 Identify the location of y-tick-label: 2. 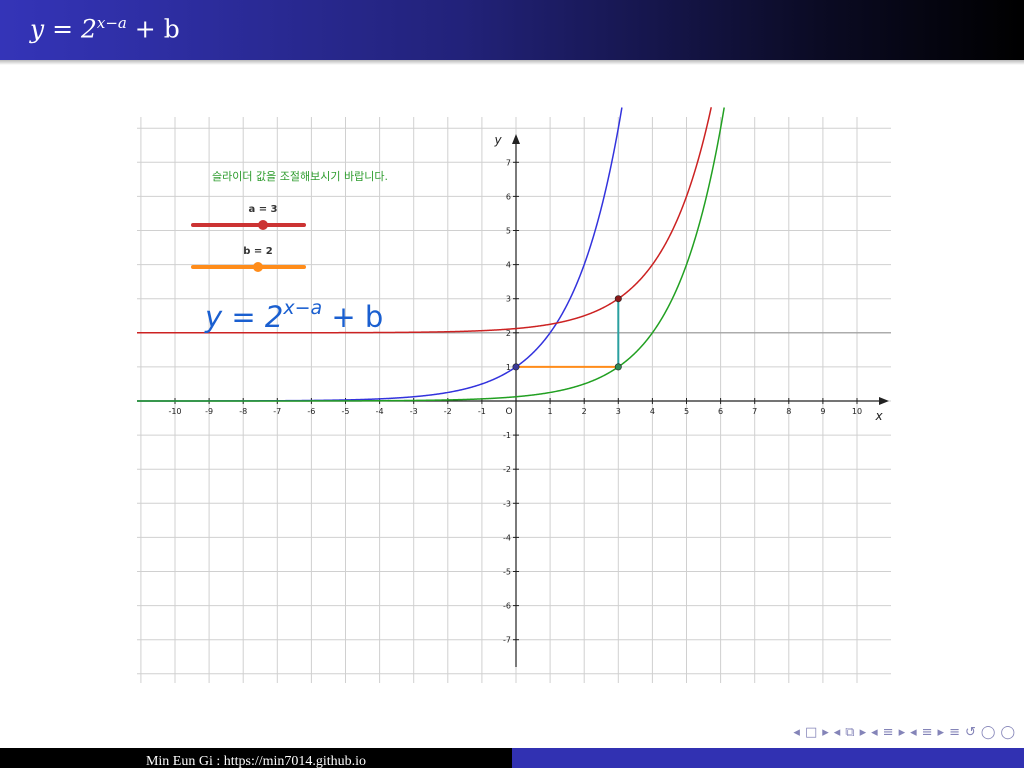
(508, 333).